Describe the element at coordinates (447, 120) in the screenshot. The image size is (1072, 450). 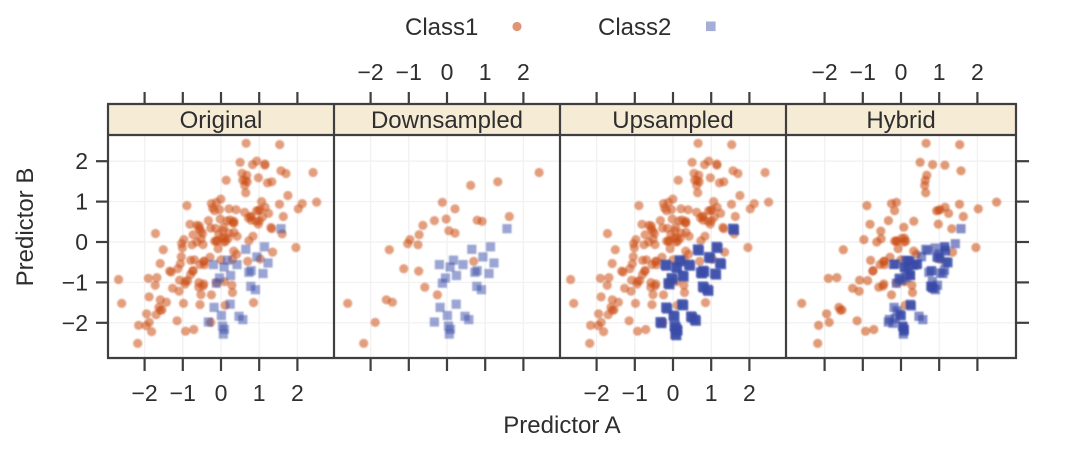
I see `svg-text: Downsampled` at that location.